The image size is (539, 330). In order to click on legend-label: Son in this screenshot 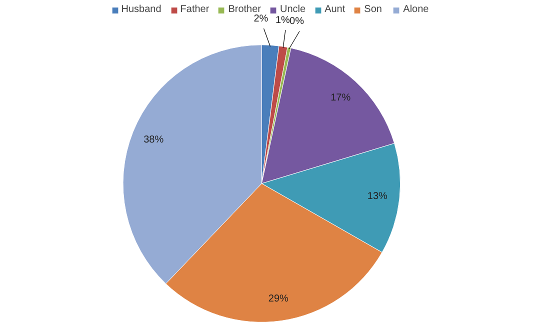, I will do `click(373, 9)`.